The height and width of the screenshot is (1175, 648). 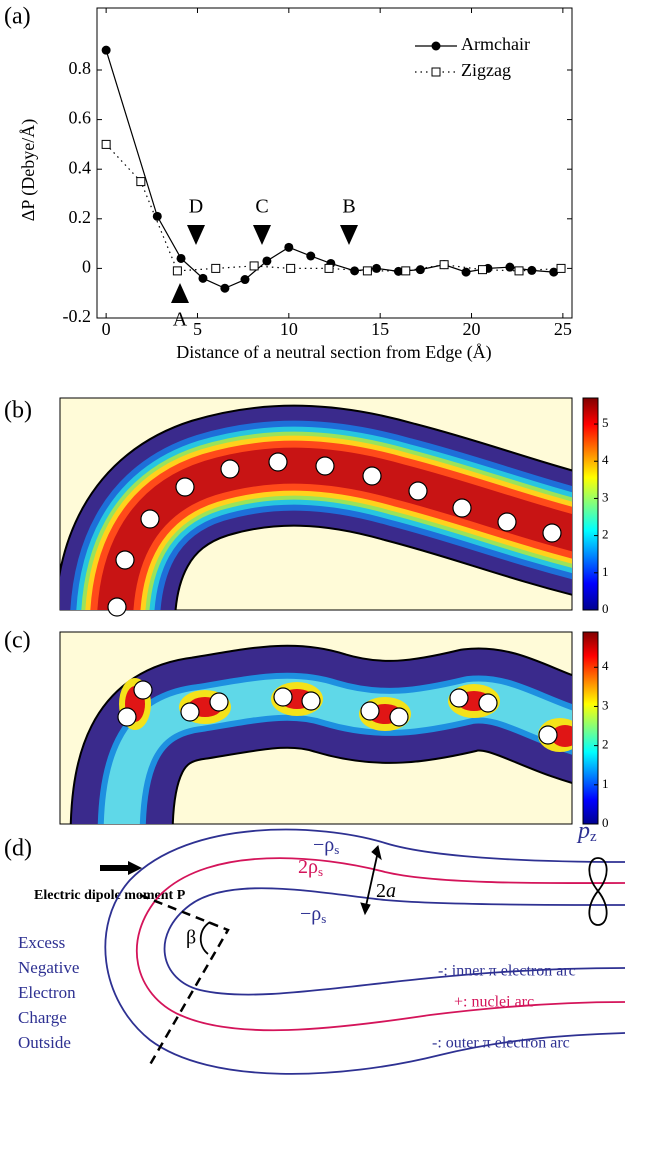 I want to click on series-line, so click(x=333, y=207).